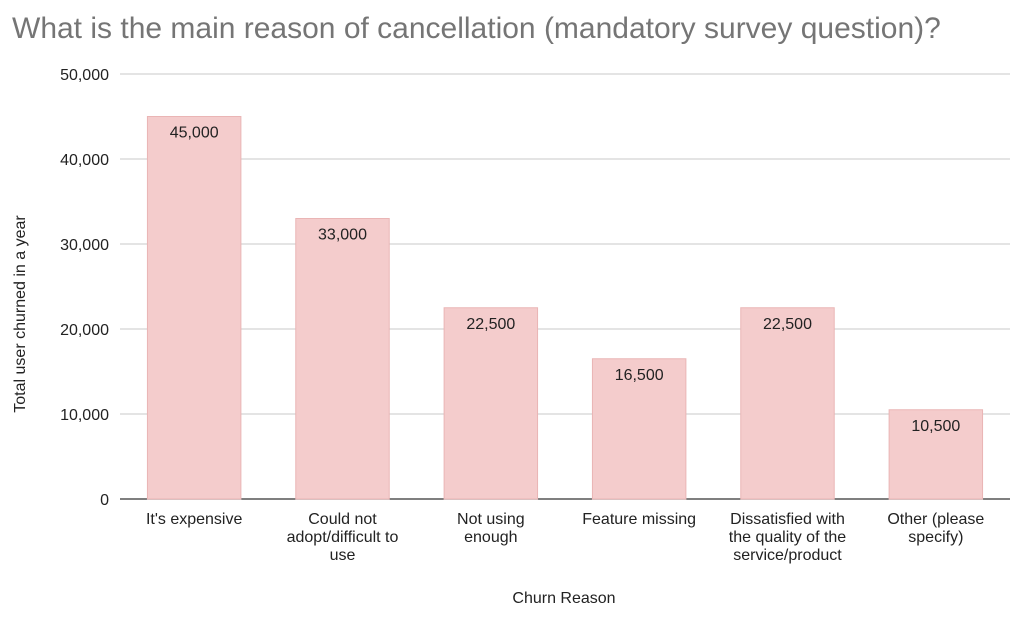  Describe the element at coordinates (84, 415) in the screenshot. I see `y-tick-label: 10,000` at that location.